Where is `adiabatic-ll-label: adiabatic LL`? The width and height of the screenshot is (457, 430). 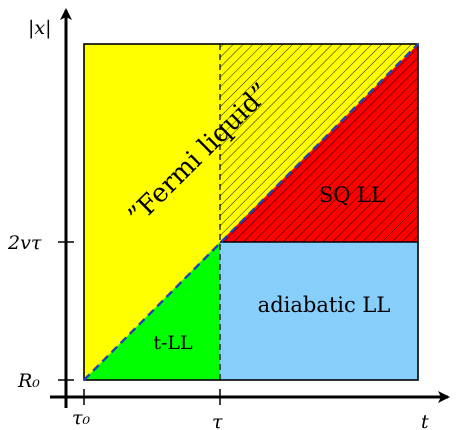
adiabatic-ll-label: adiabatic LL is located at coordinates (324, 305).